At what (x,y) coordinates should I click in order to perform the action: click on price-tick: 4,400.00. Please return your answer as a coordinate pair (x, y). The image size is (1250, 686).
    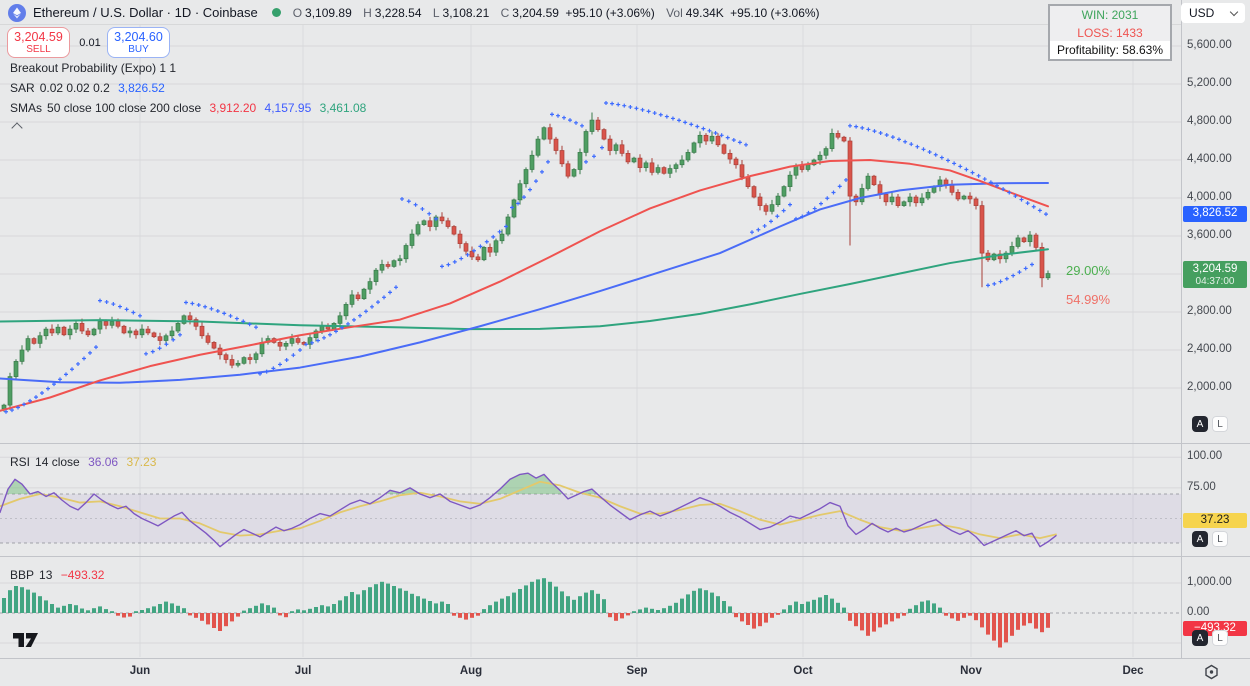
    Looking at the image, I should click on (1209, 159).